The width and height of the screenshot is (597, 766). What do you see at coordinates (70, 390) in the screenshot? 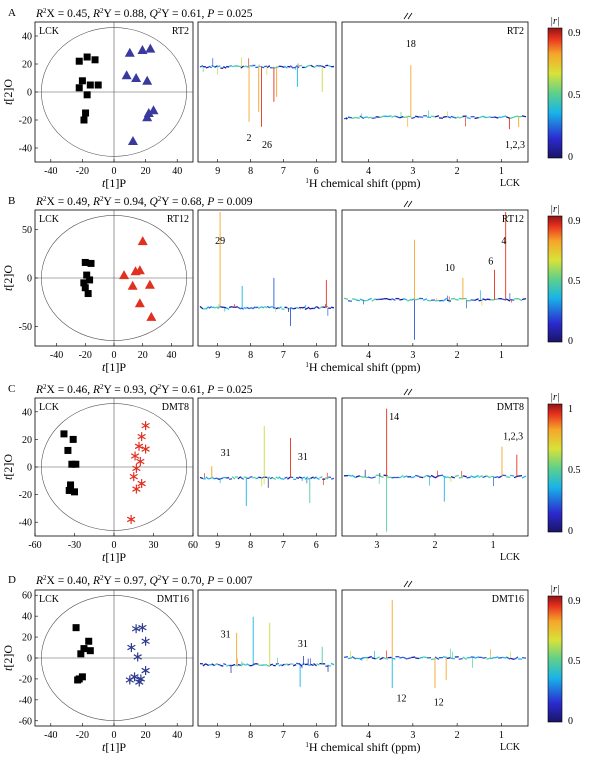
I see `stat-part: X = 0.46,` at bounding box center [70, 390].